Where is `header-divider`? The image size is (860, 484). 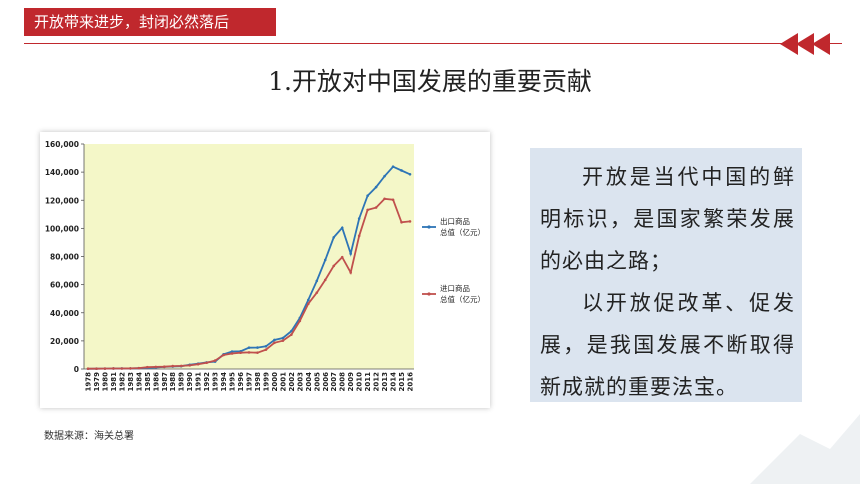 header-divider is located at coordinates (433, 43).